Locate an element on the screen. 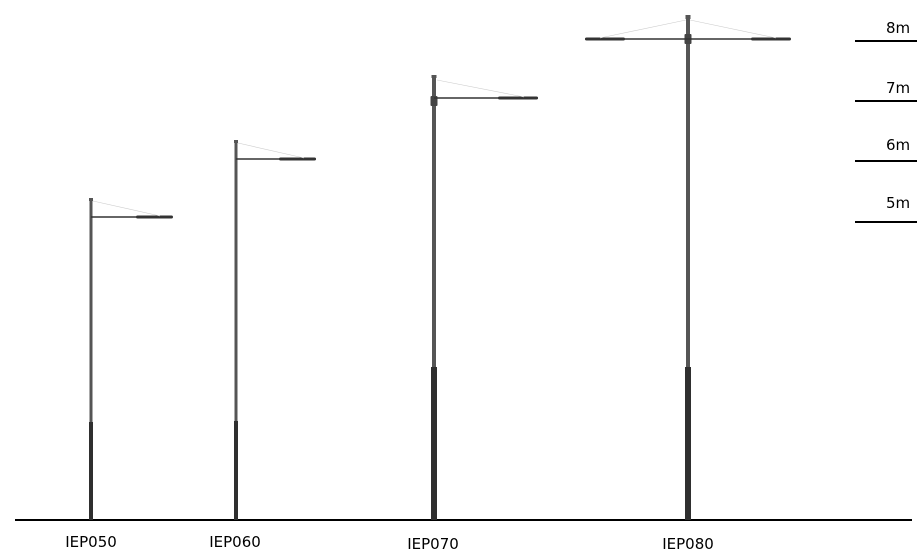  tie-wire-left is located at coordinates (643, 29).